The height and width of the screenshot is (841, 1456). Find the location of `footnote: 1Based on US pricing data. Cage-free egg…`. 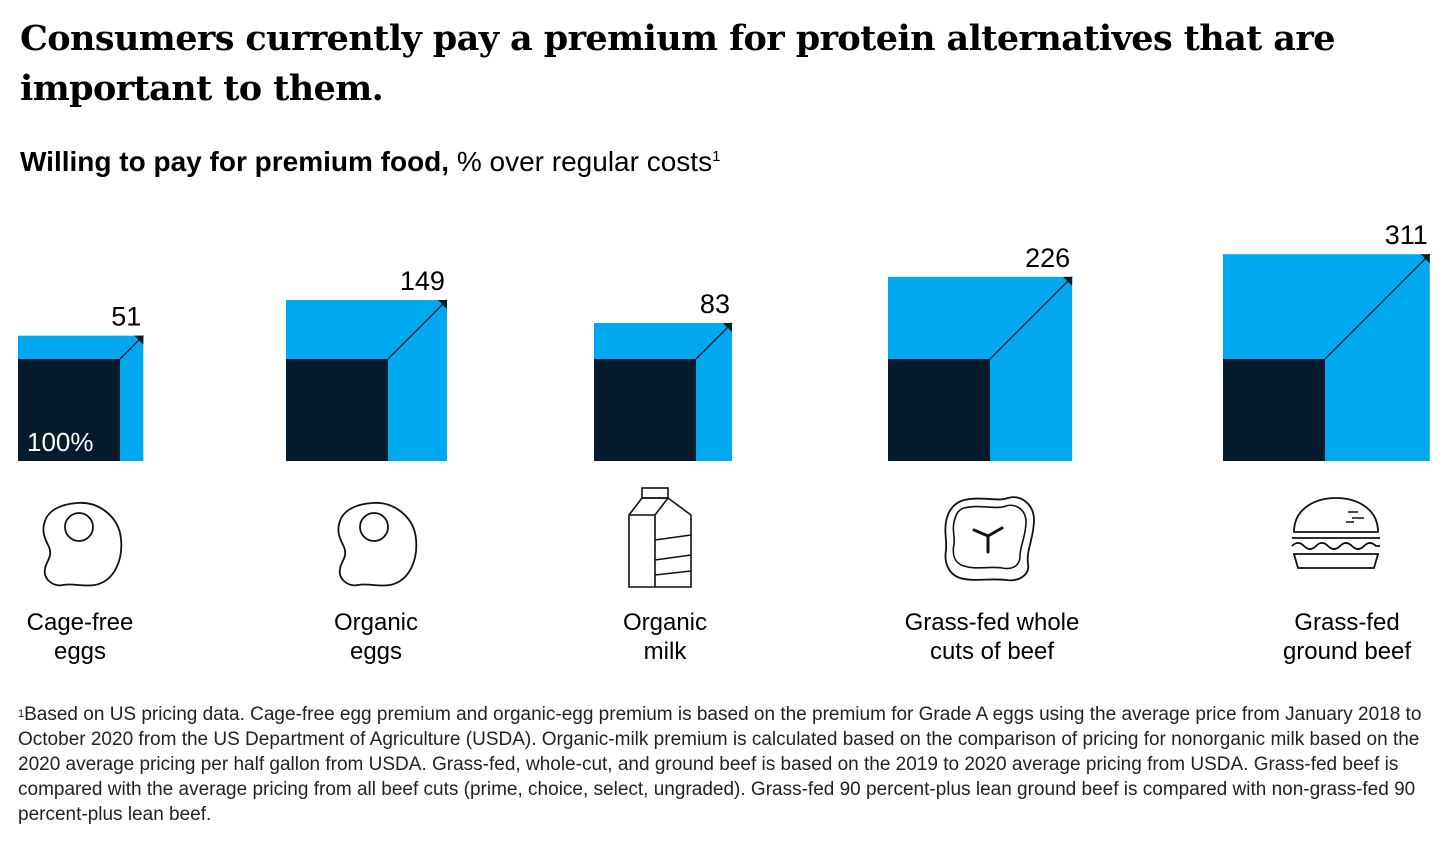

footnote: 1Based on US pricing data. Cage-free egg… is located at coordinates (728, 764).